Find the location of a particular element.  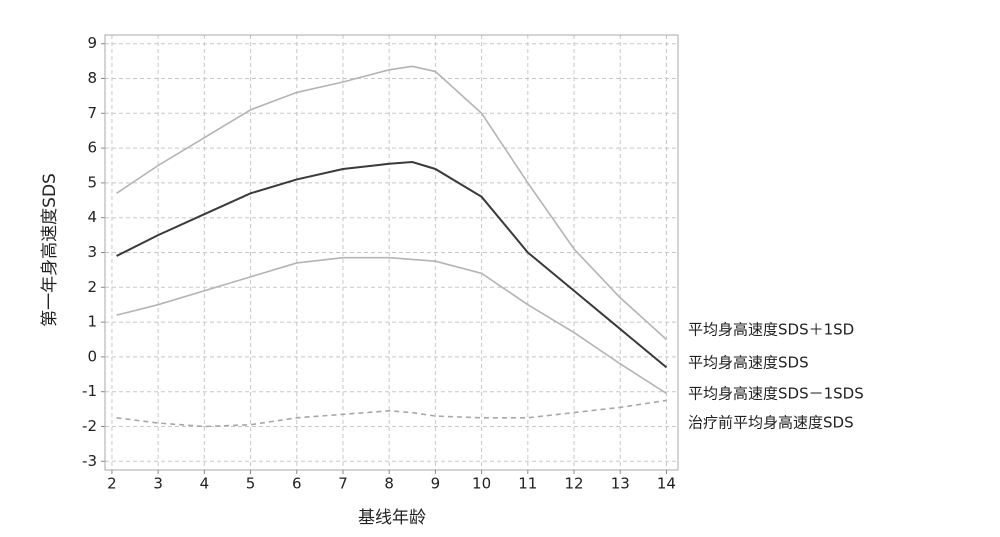

x-tick-label: 6 is located at coordinates (297, 484).